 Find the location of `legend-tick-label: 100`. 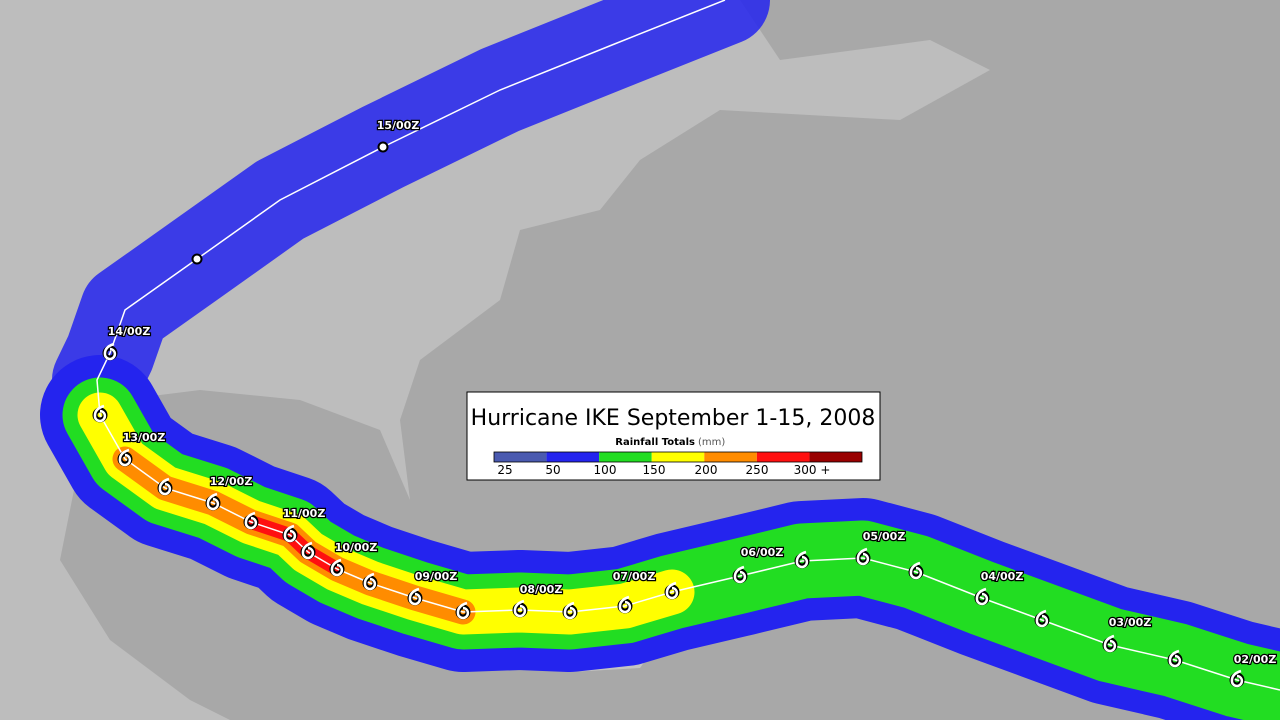

legend-tick-label: 100 is located at coordinates (605, 470).